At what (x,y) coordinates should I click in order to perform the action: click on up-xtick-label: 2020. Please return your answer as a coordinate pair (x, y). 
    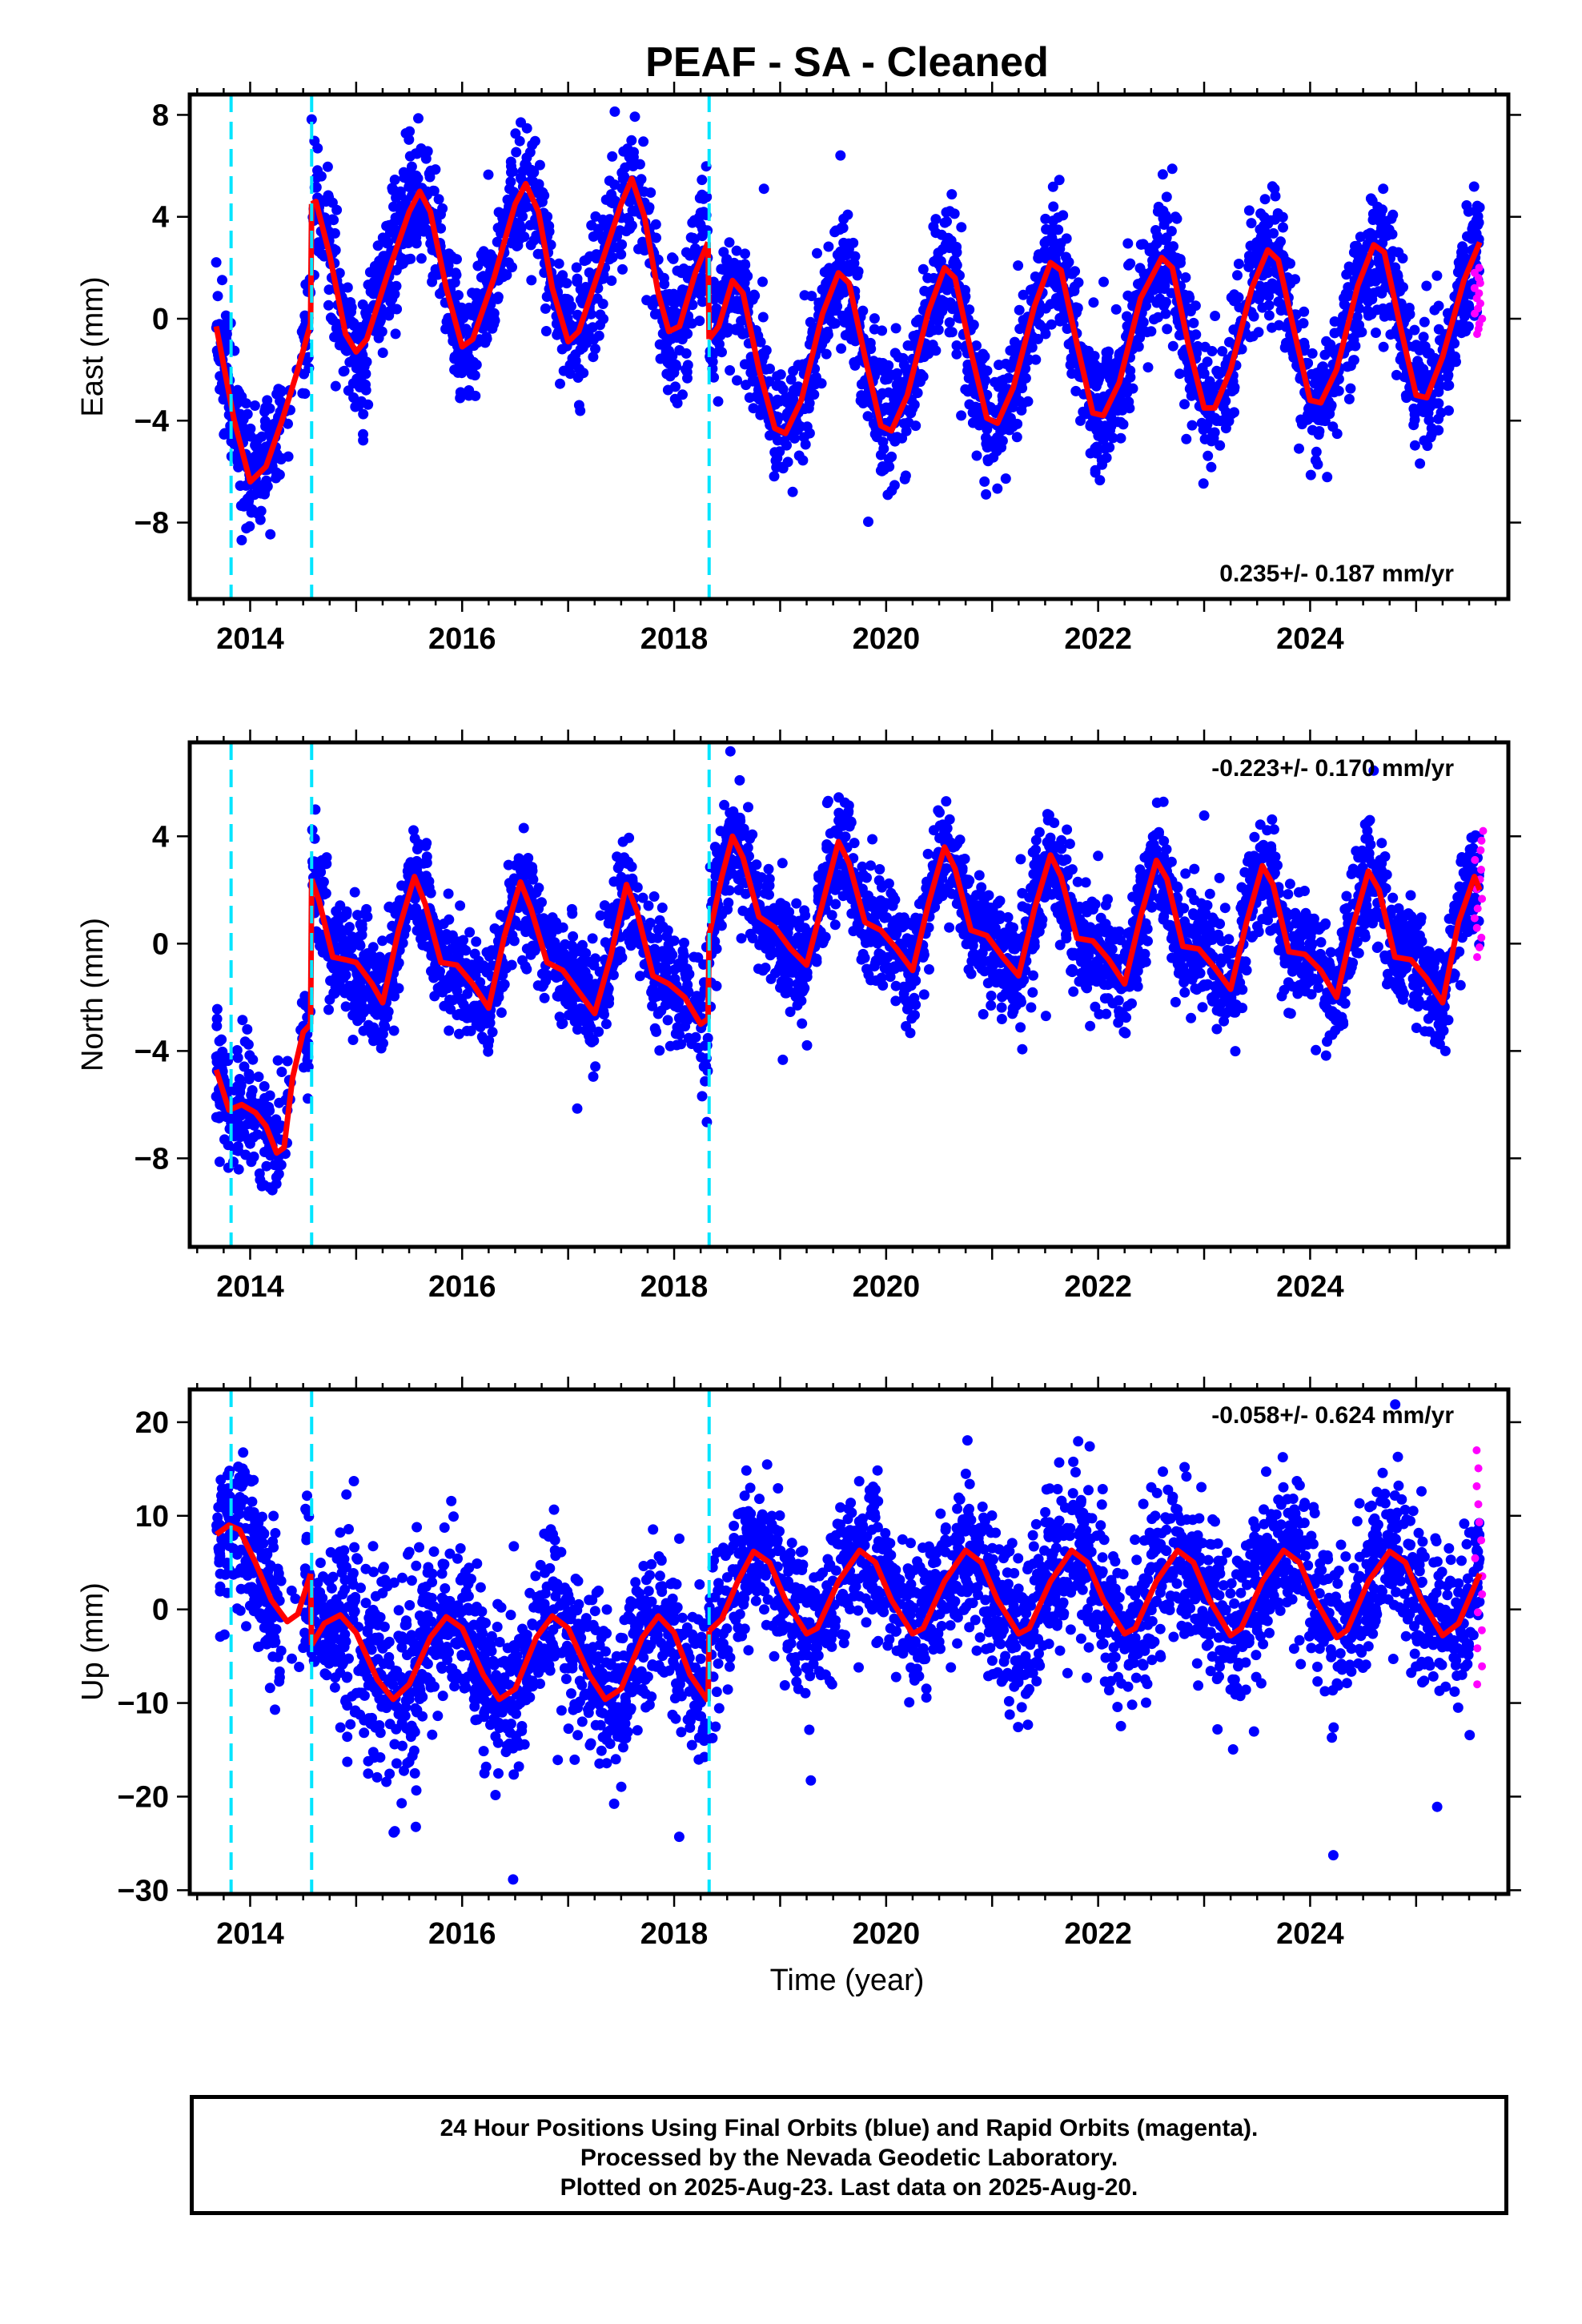
    Looking at the image, I should click on (887, 1934).